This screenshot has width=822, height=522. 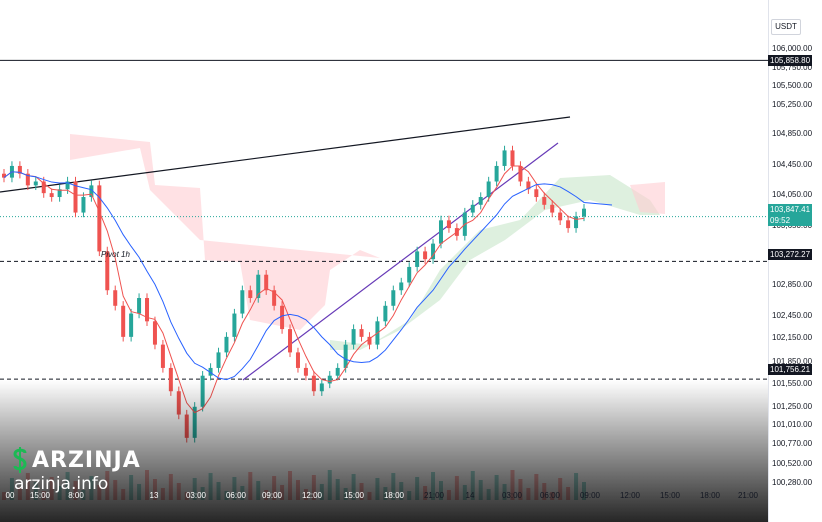 I want to click on time-tick-label: 03:00, so click(x=196, y=495).